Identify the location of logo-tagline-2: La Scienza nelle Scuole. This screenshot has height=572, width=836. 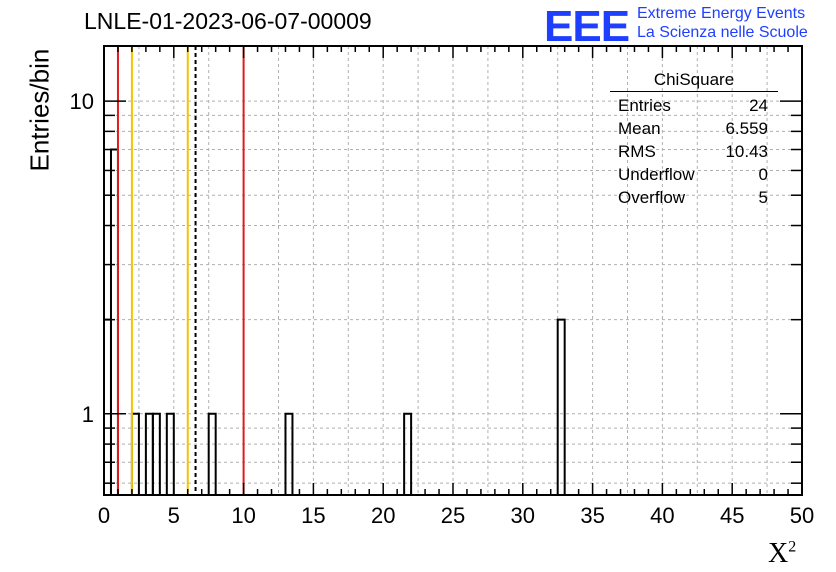
(722, 32).